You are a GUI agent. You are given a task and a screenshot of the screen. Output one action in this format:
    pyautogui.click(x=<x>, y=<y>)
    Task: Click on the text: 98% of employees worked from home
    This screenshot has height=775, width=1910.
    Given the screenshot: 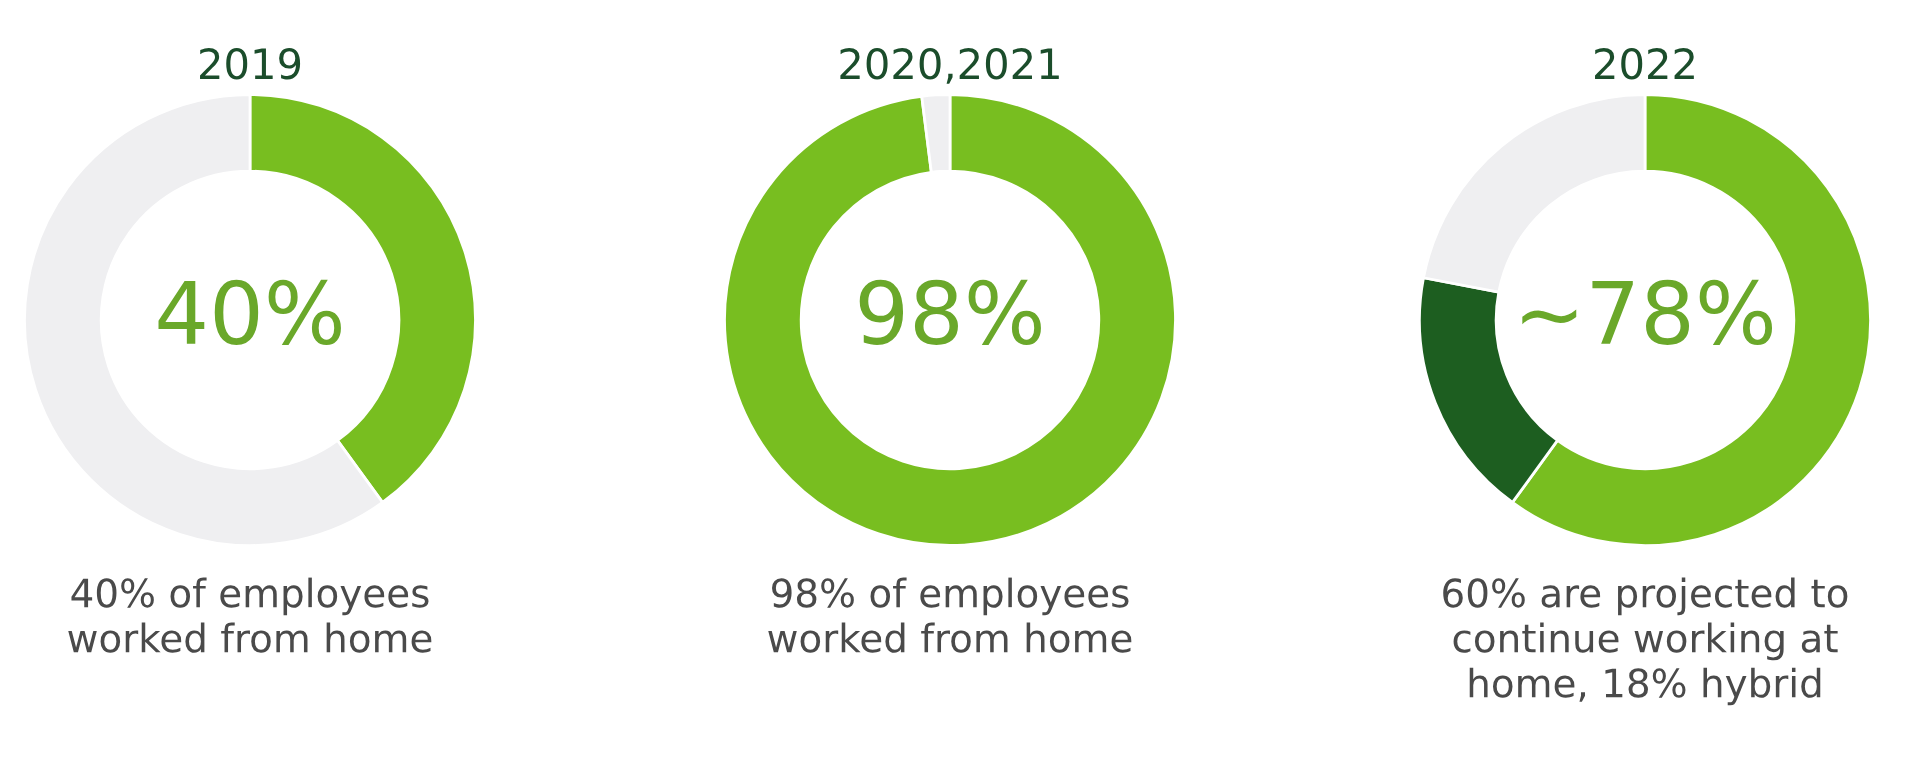 What is the action you would take?
    pyautogui.click(x=950, y=615)
    